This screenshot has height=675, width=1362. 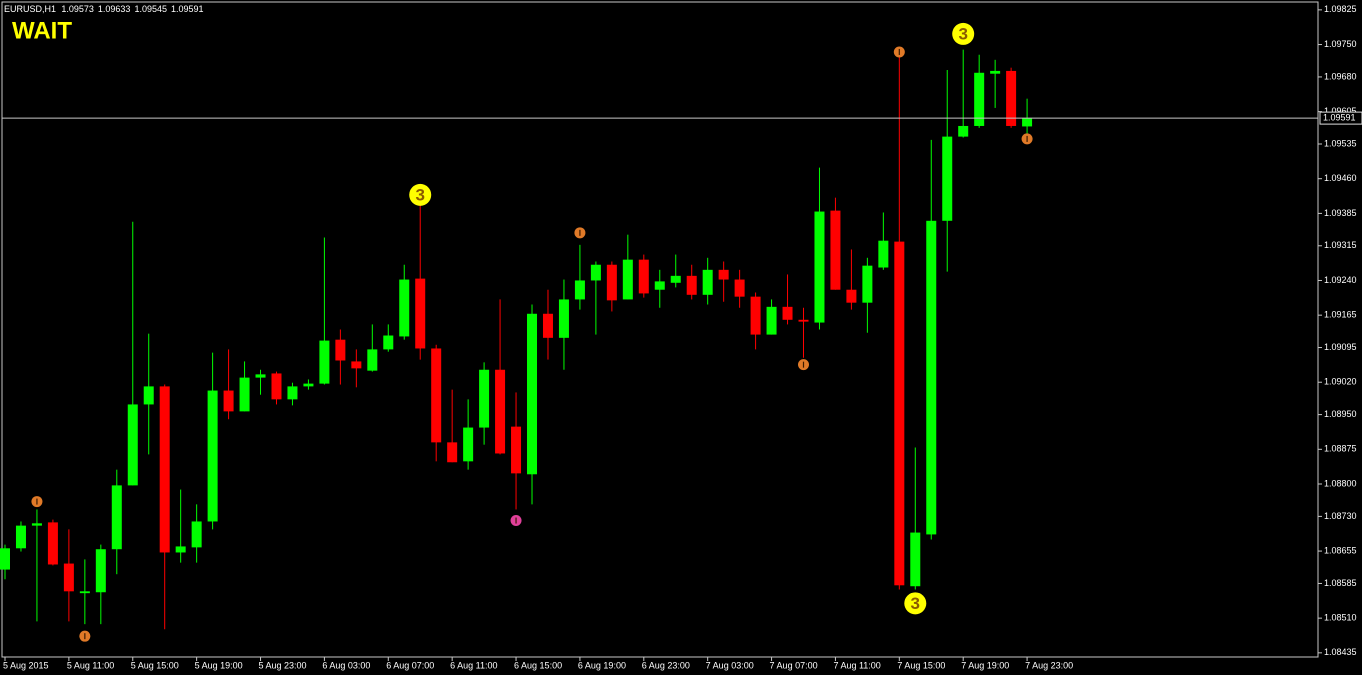 What do you see at coordinates (1340, 618) in the screenshot?
I see `y-tick-label: 1.08510` at bounding box center [1340, 618].